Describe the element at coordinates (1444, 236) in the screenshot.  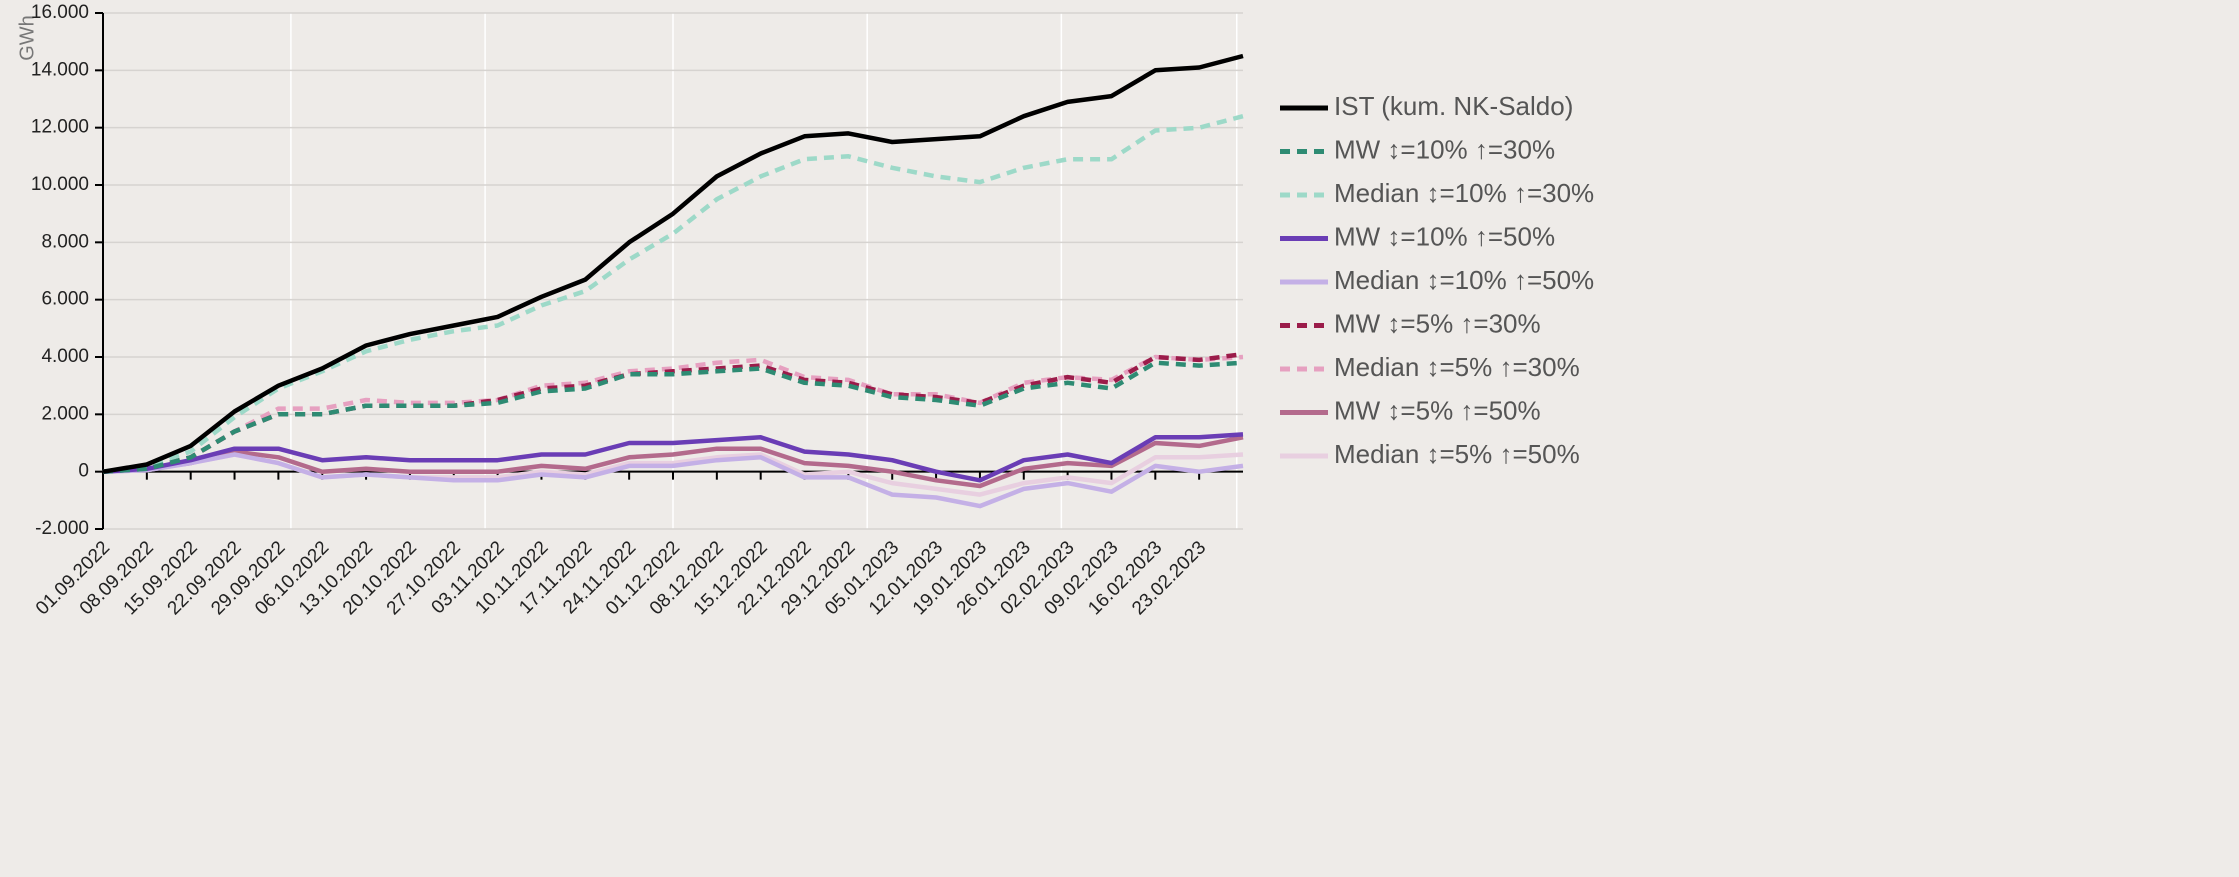
I see `legend-label: MW ↕=10% ↑=50%` at that location.